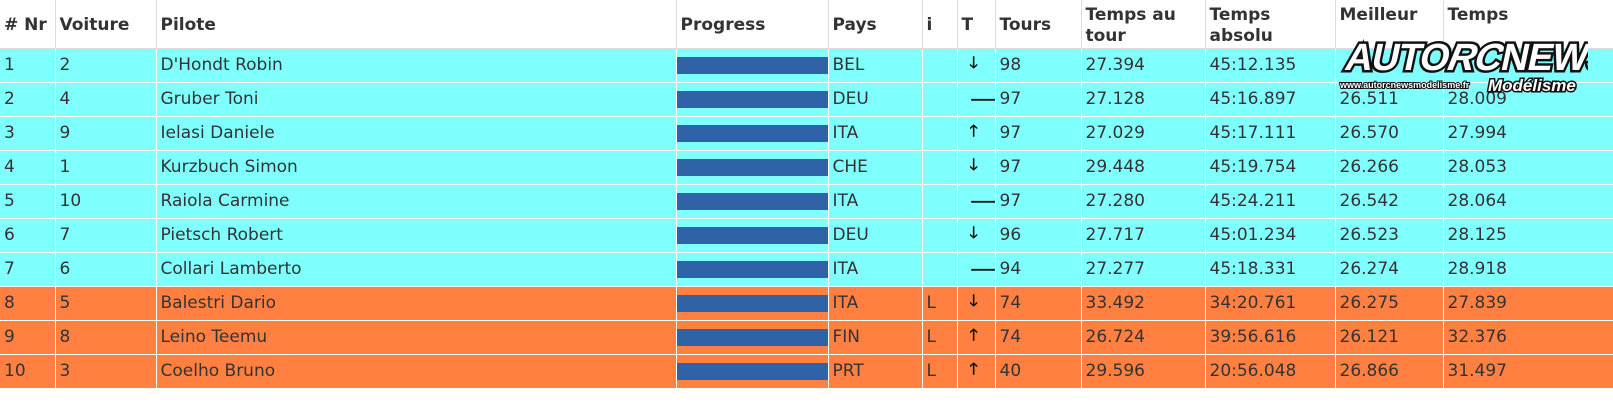  I want to click on header-laps: Tours, so click(1038, 24).